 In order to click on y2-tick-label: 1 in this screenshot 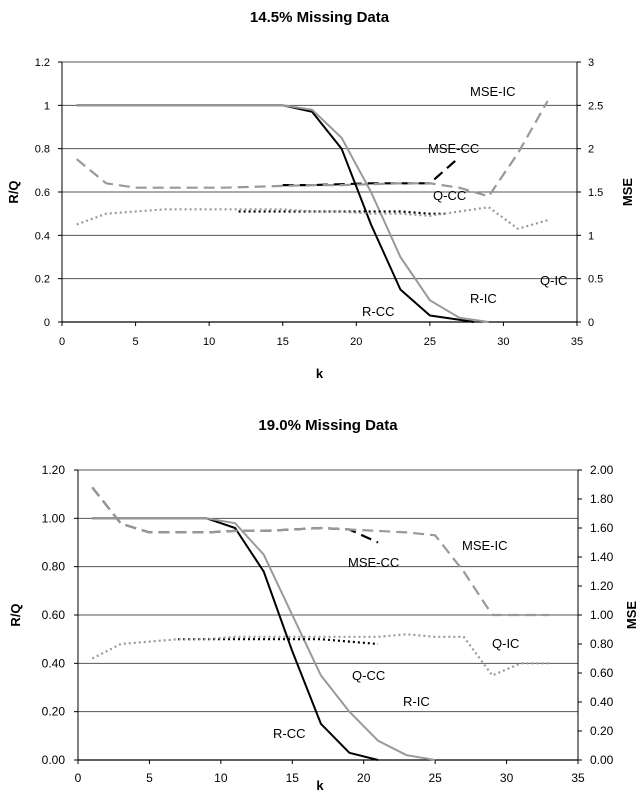, I will do `click(591, 236)`.